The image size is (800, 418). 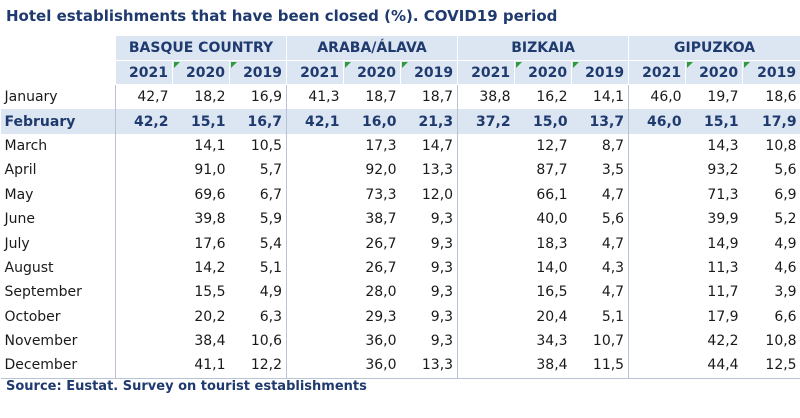 I want to click on value-cell: 12,5, so click(x=771, y=366).